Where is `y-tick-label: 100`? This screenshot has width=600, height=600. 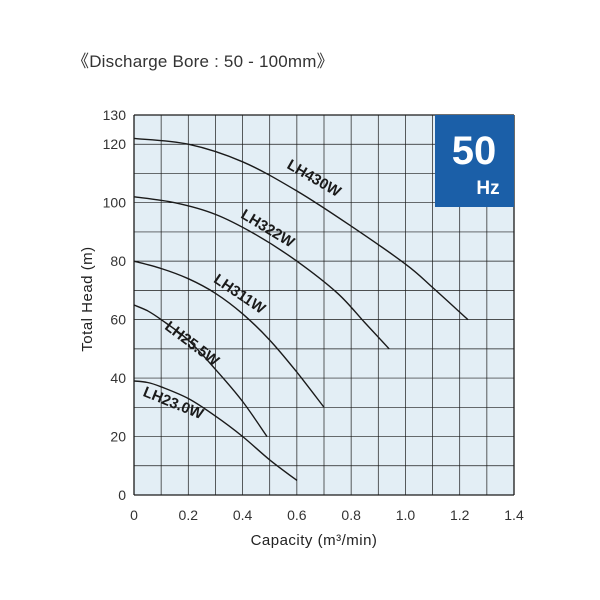 y-tick-label: 100 is located at coordinates (115, 203).